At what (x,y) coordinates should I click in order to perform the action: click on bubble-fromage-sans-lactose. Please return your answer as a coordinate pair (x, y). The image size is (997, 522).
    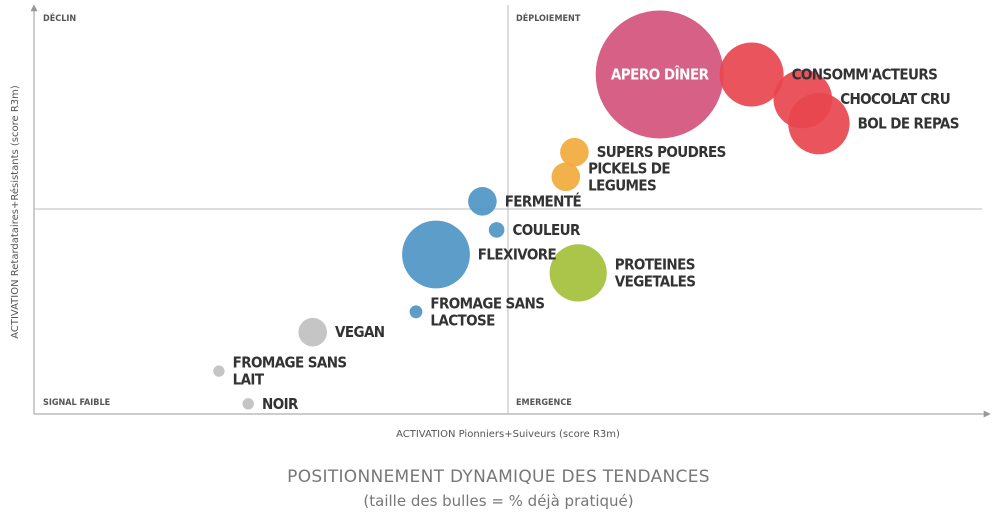
    Looking at the image, I should click on (416, 312).